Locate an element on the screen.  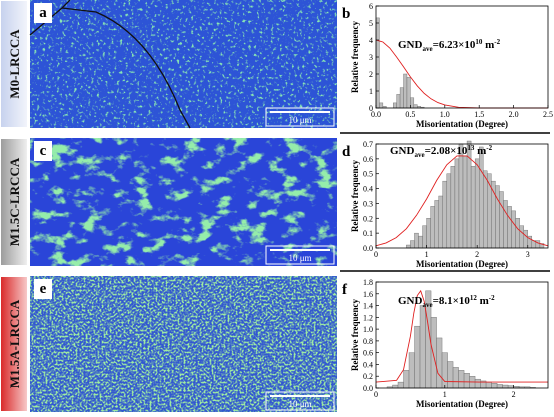
x-tick-label: 2.0 is located at coordinates (514, 114).